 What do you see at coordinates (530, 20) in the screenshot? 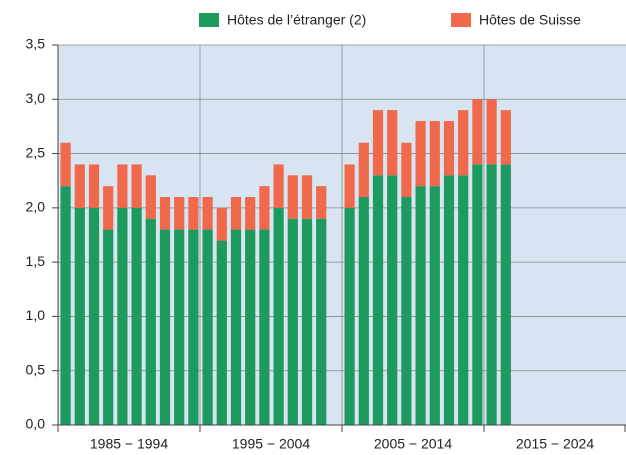
I see `legend-label: Hôtes de Suisse` at bounding box center [530, 20].